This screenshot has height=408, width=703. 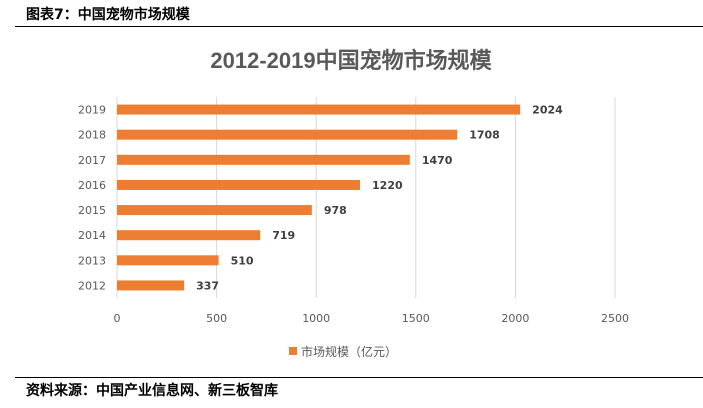 I want to click on chart-title: 2012-2019中国宠物市场规模, so click(x=351, y=60).